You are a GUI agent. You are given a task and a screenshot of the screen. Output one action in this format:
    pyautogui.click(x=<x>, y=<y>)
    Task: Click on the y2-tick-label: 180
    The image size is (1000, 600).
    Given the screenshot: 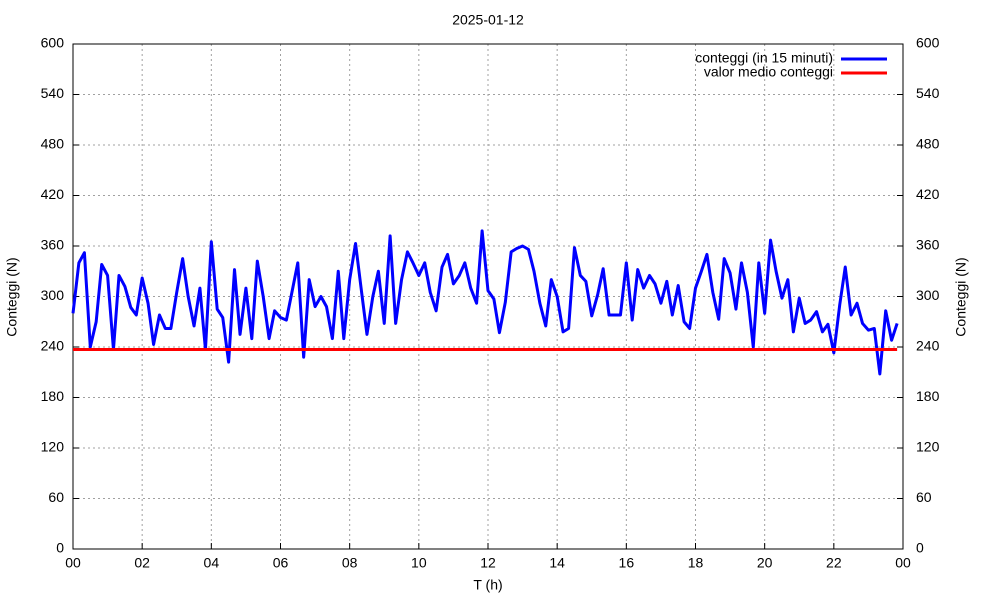 What is the action you would take?
    pyautogui.click(x=928, y=396)
    